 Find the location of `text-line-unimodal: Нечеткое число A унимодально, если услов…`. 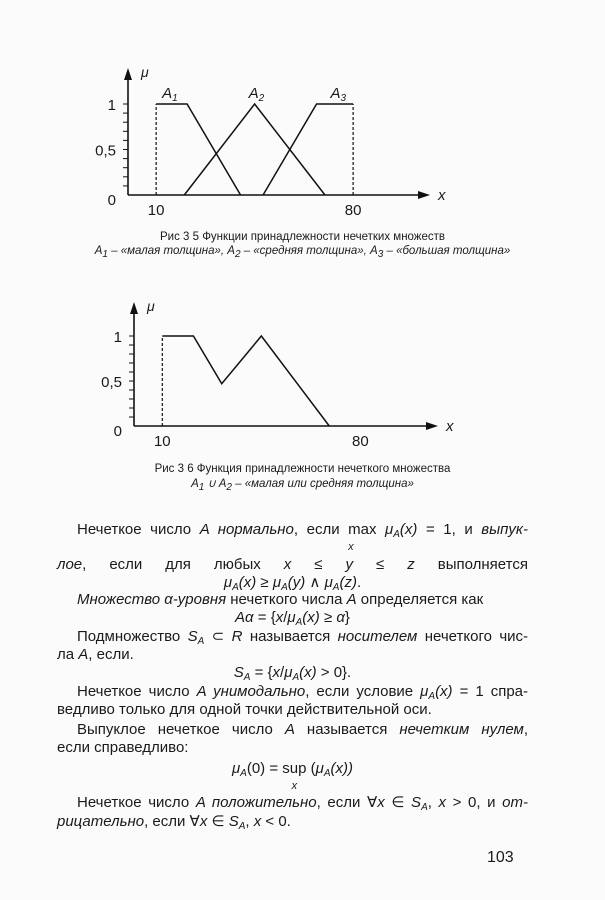

text-line-unimodal: Нечеткое число A унимодально, если услов… is located at coordinates (302, 694).